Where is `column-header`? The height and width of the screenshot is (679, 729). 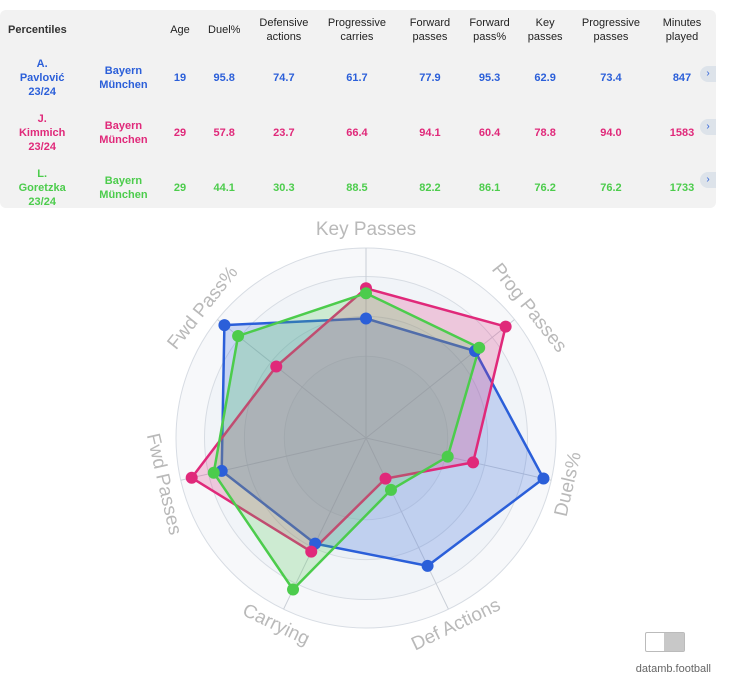
column-header is located at coordinates (123, 30).